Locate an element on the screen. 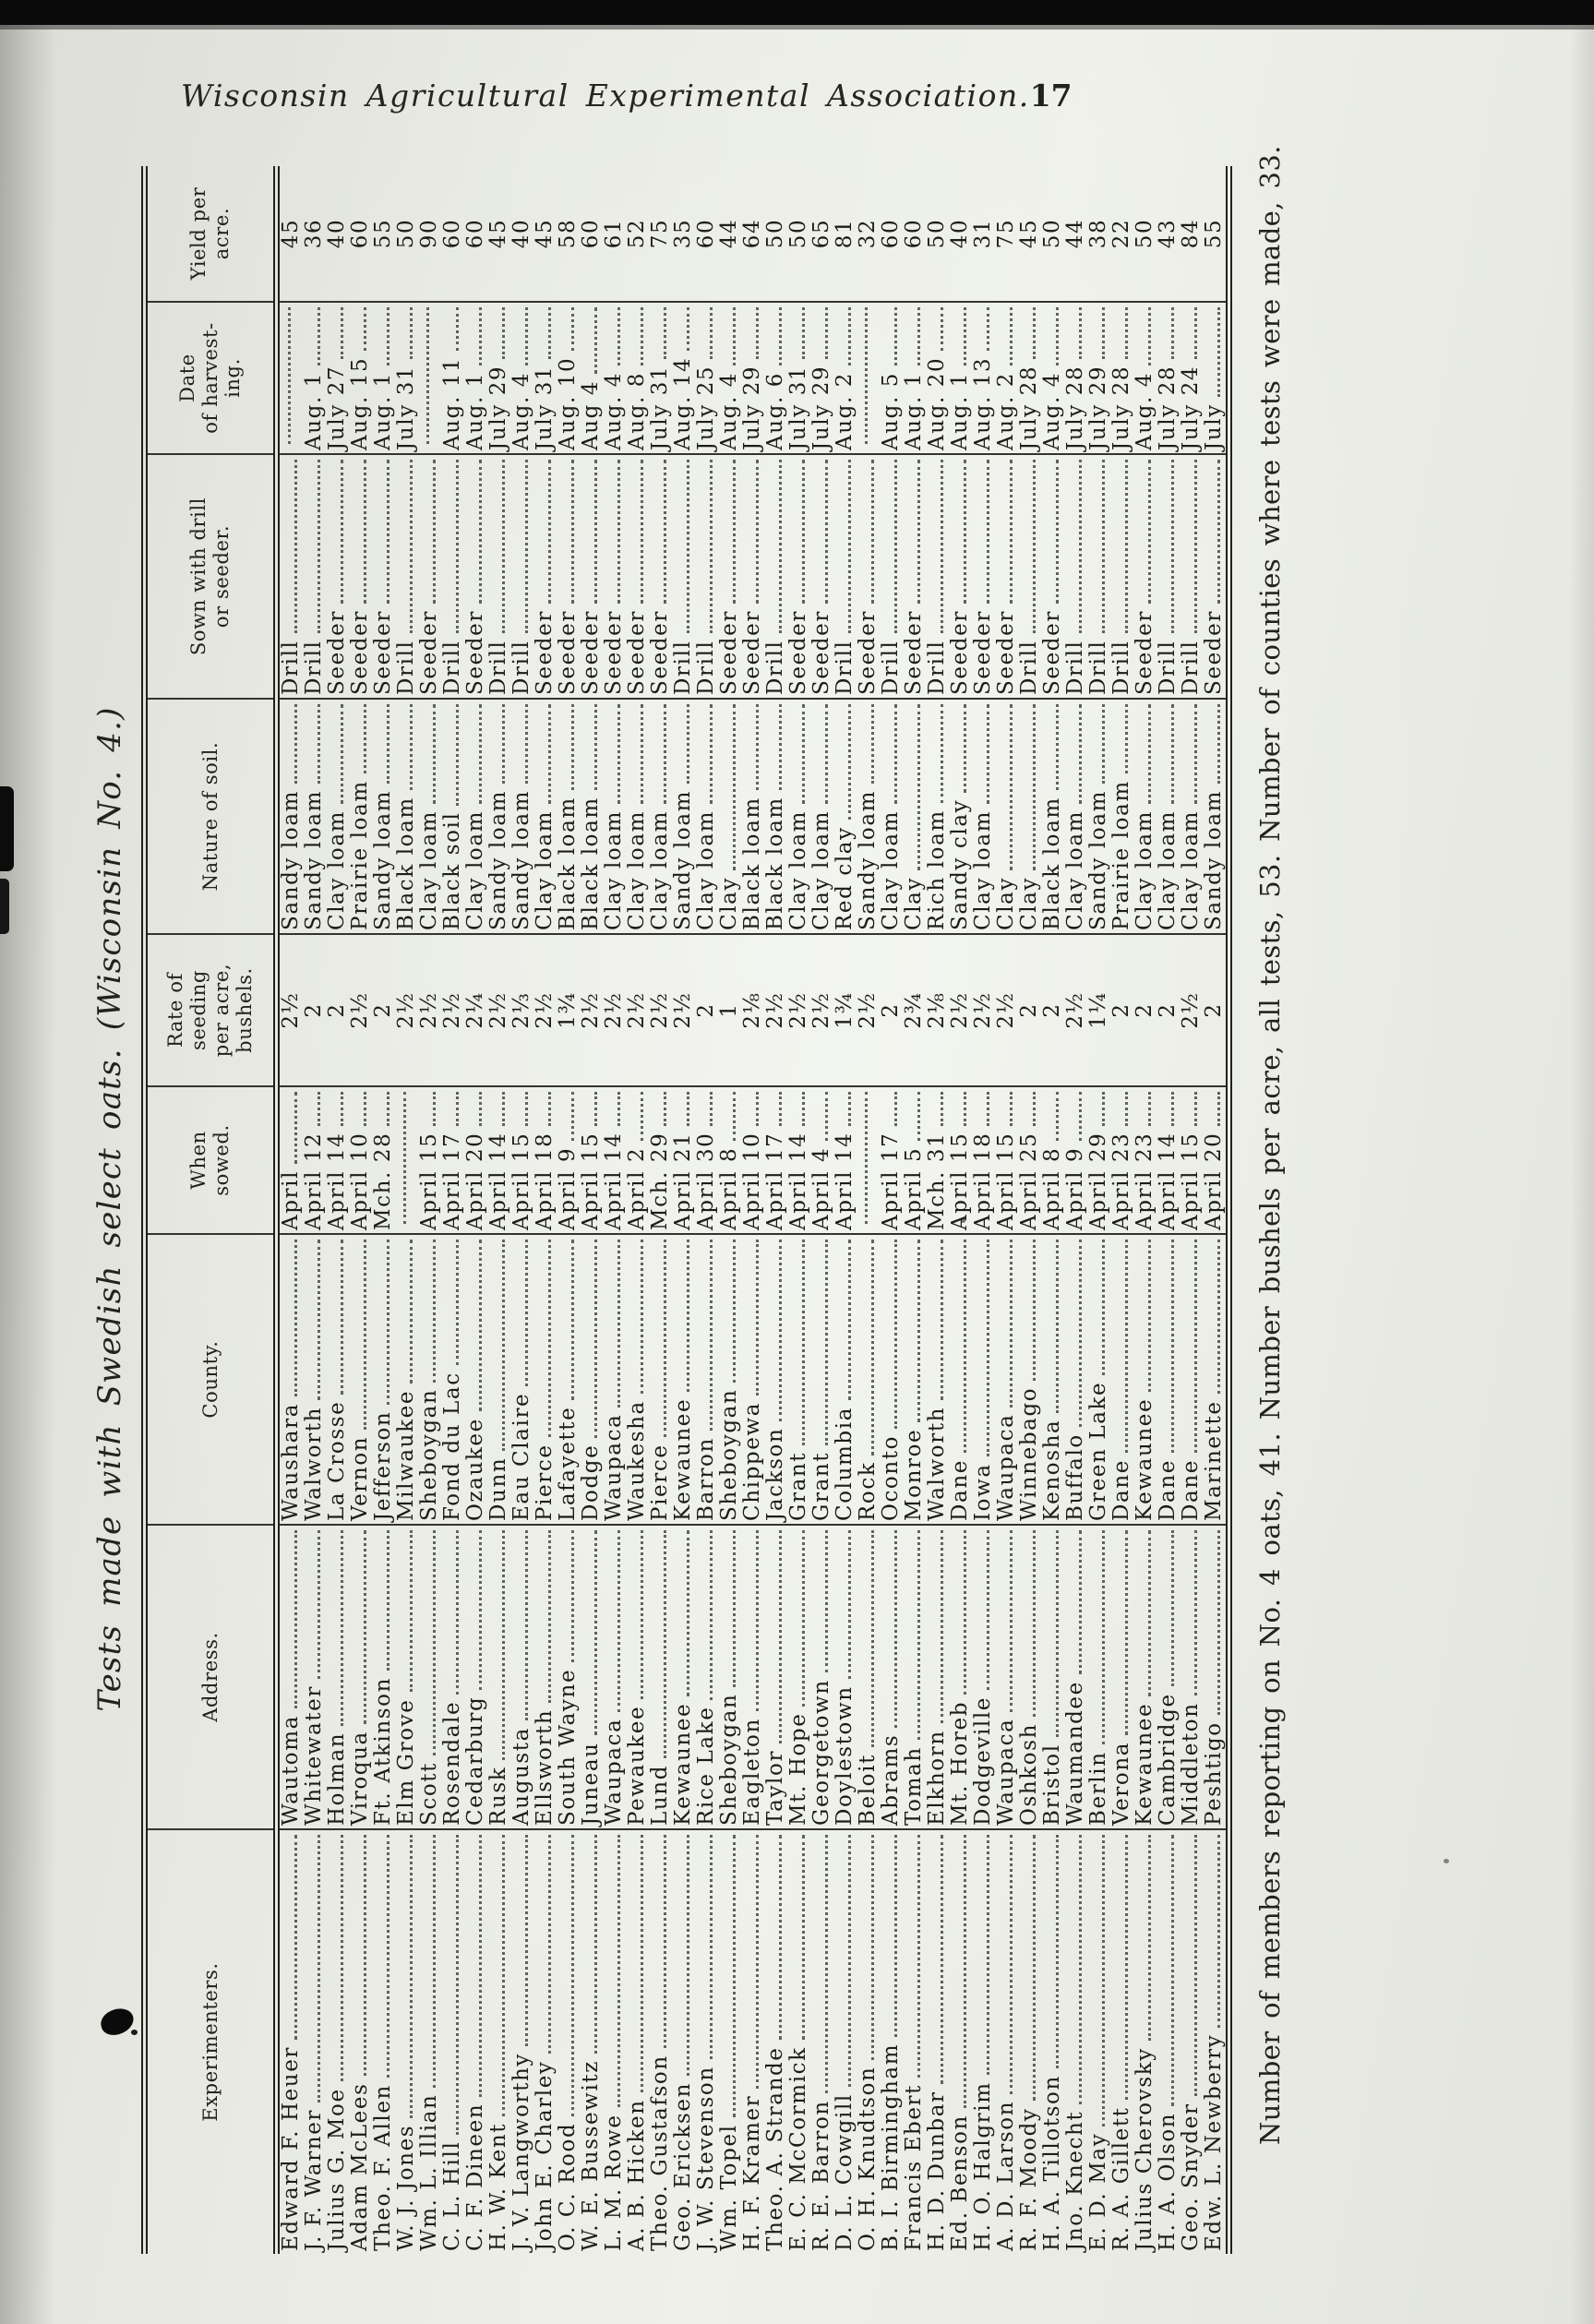 The height and width of the screenshot is (2324, 1594). cell-address: Eagleton is located at coordinates (752, 1677).